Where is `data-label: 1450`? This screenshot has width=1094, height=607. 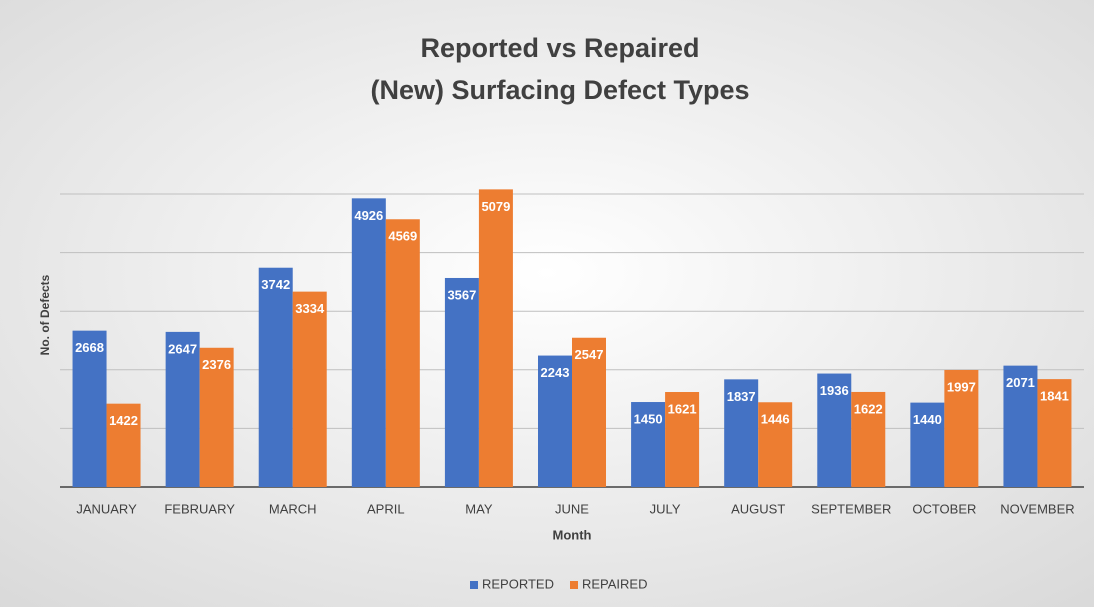 data-label: 1450 is located at coordinates (648, 418).